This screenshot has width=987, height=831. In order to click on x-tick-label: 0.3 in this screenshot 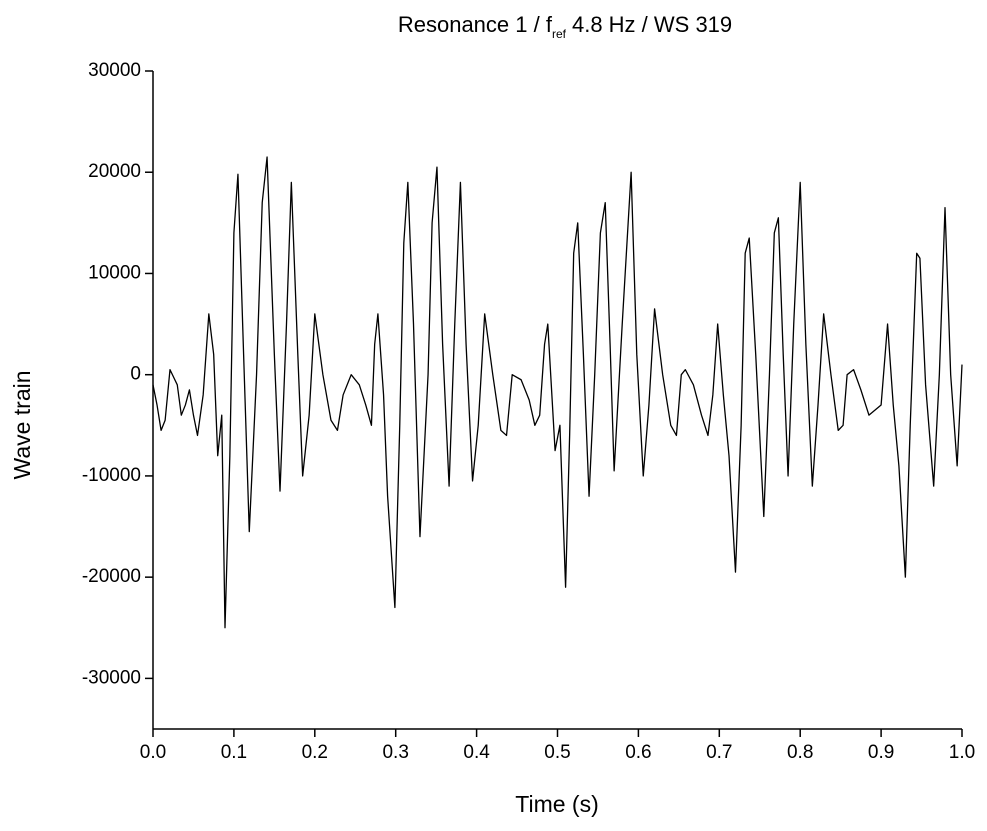, I will do `click(395, 752)`.